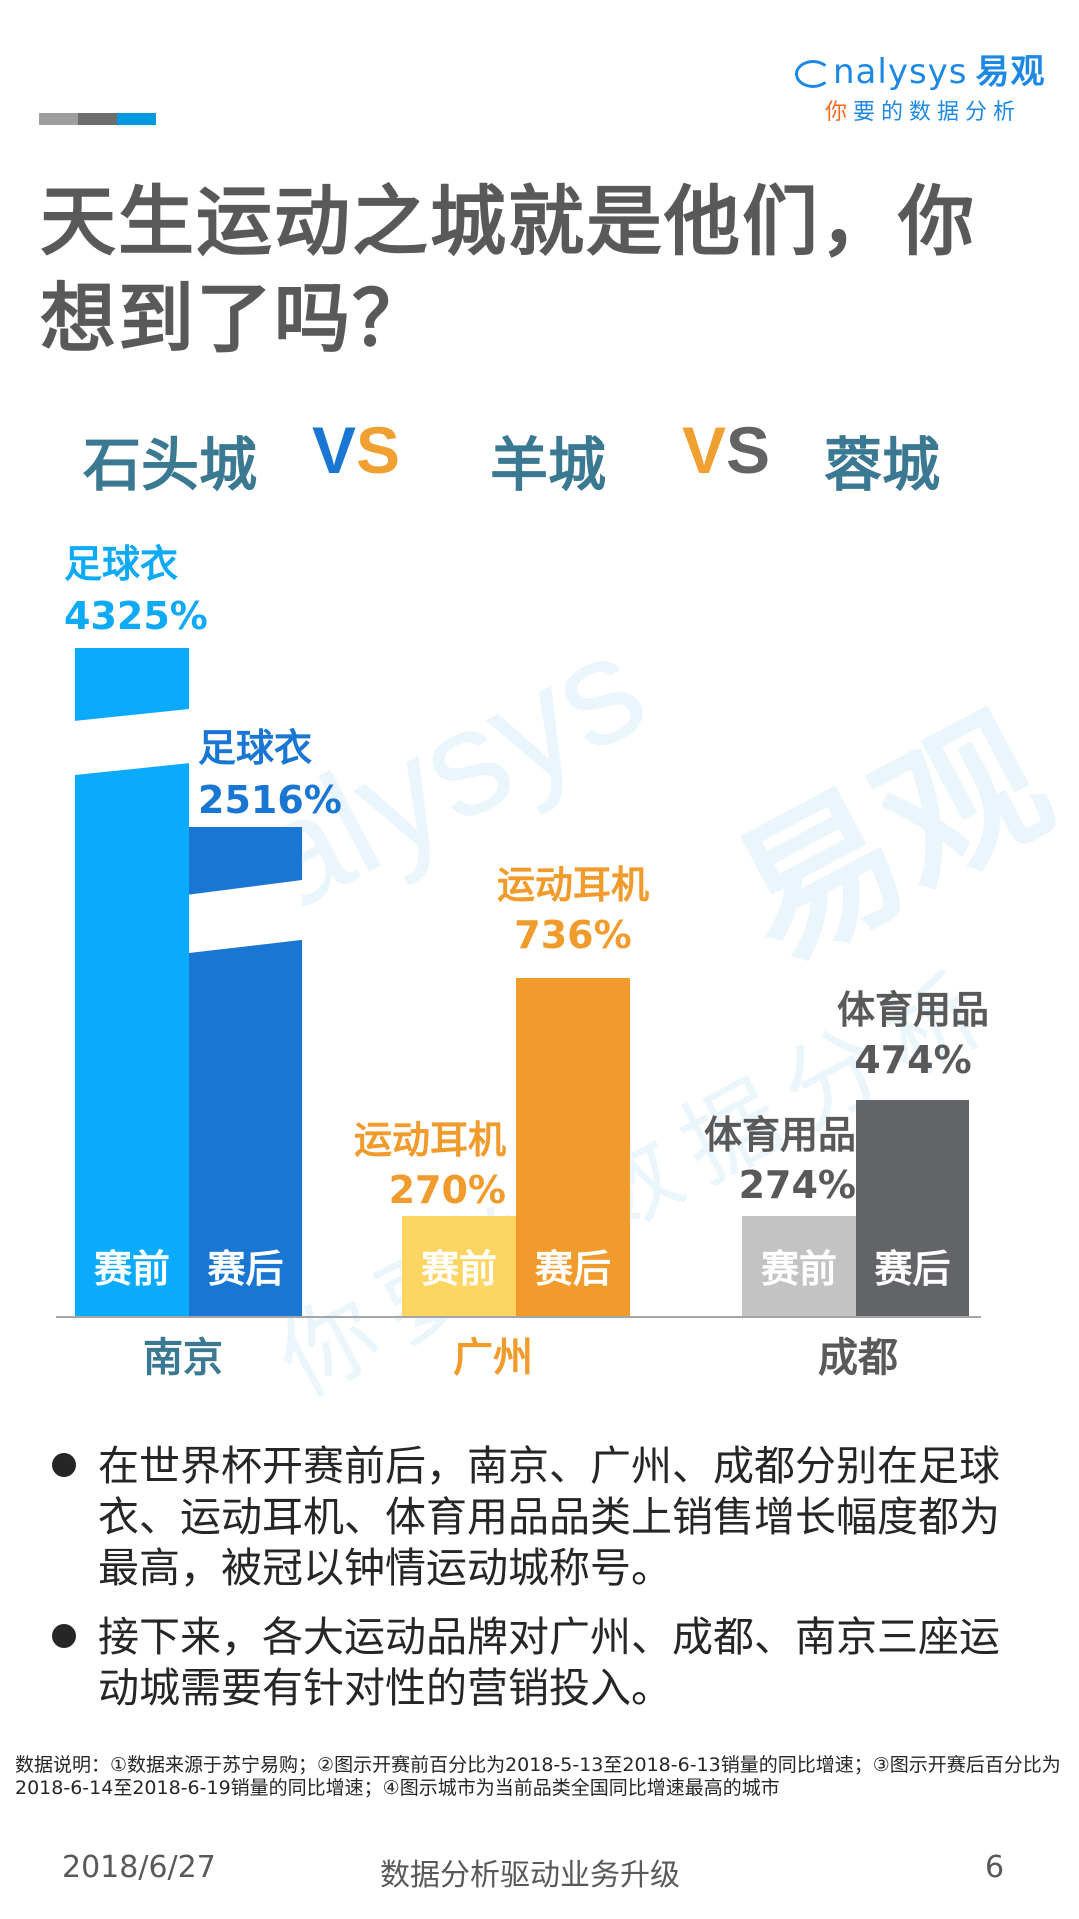 The height and width of the screenshot is (1919, 1079). I want to click on bullet-text: 接下来，各大运动品牌对广州、成都、南京三座运动城需要有针对性的营销投入。, so click(549, 1662).